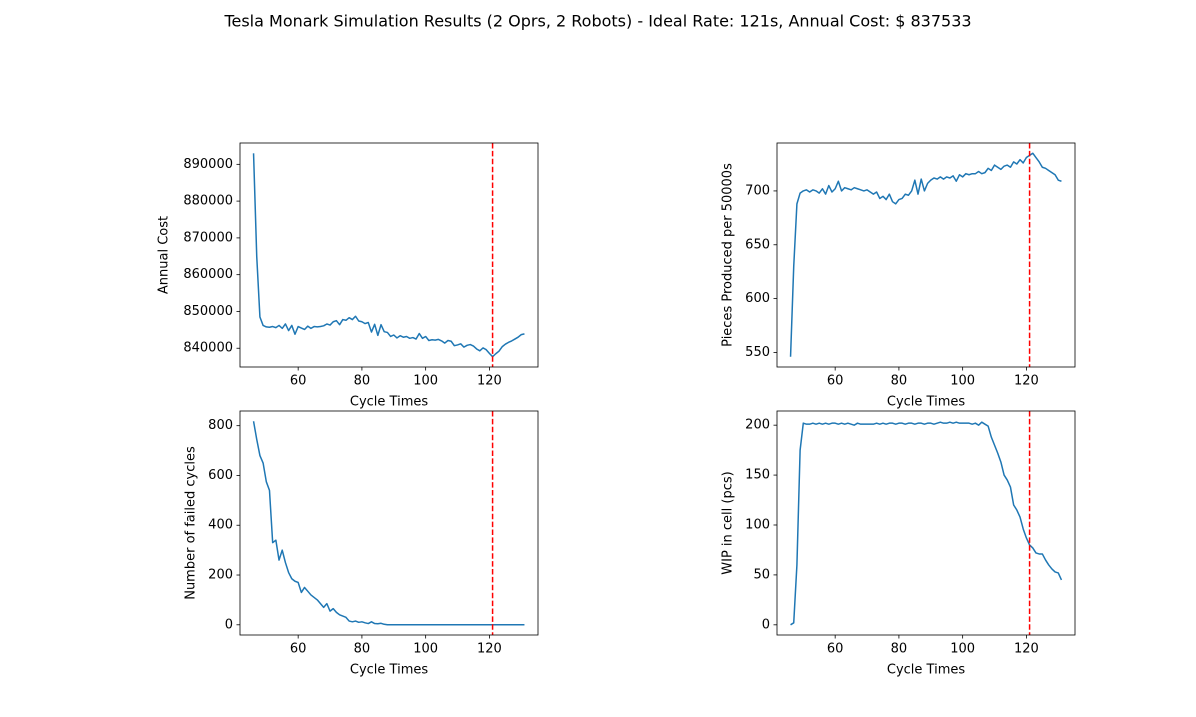  I want to click on y-tick-label: 700, so click(757, 190).